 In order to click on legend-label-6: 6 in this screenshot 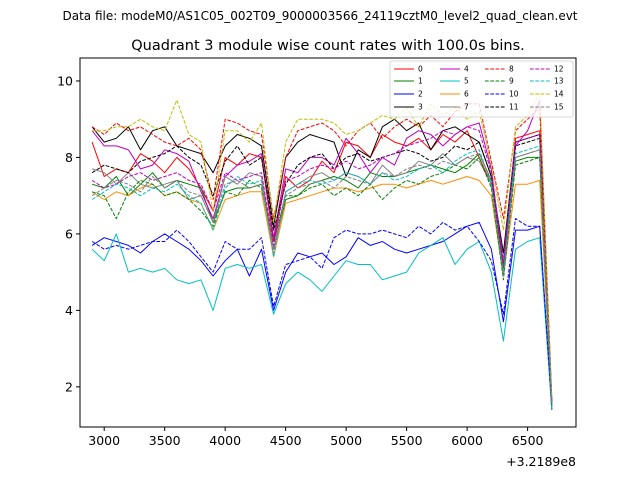, I will do `click(466, 94)`.